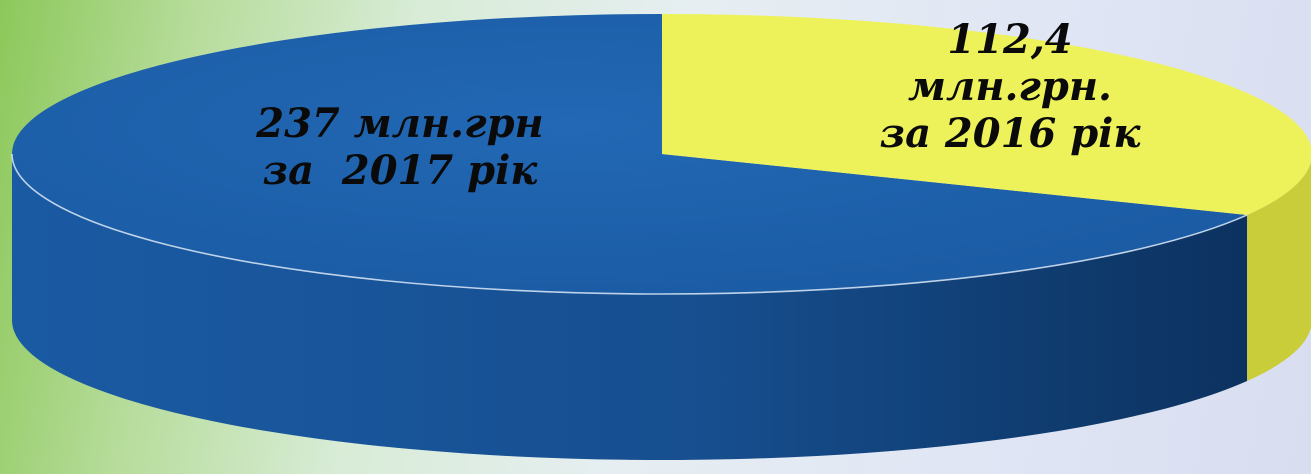  I want to click on slice-label-2016-line3: за 2016 рік, so click(1010, 134).